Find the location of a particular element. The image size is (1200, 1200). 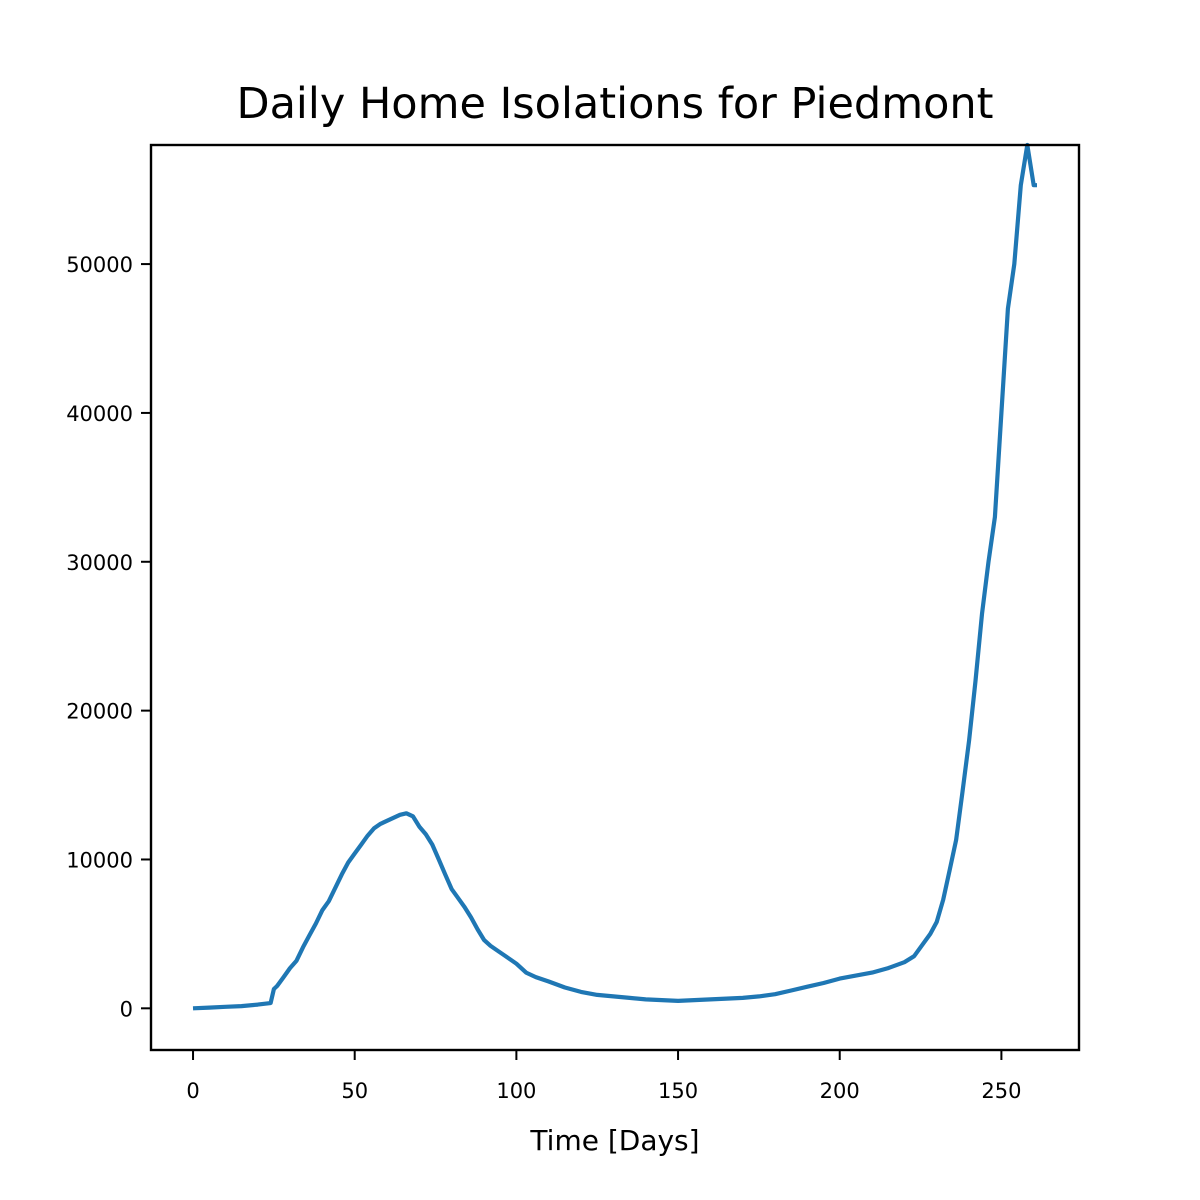

y-tick-label: 20000 is located at coordinates (99, 712).